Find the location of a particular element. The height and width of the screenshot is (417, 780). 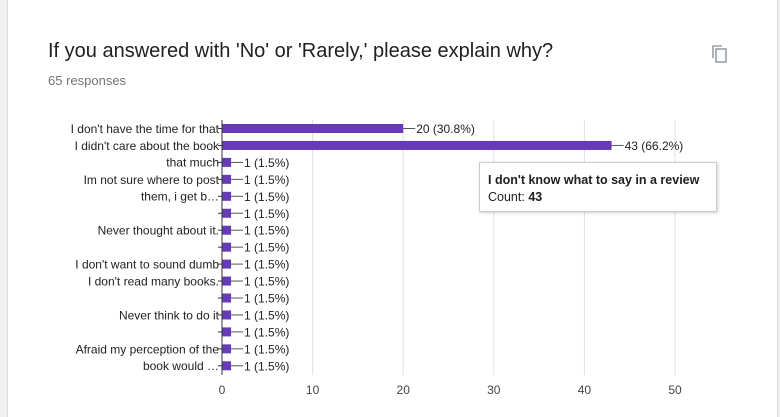

category-label: that much is located at coordinates (192, 163).